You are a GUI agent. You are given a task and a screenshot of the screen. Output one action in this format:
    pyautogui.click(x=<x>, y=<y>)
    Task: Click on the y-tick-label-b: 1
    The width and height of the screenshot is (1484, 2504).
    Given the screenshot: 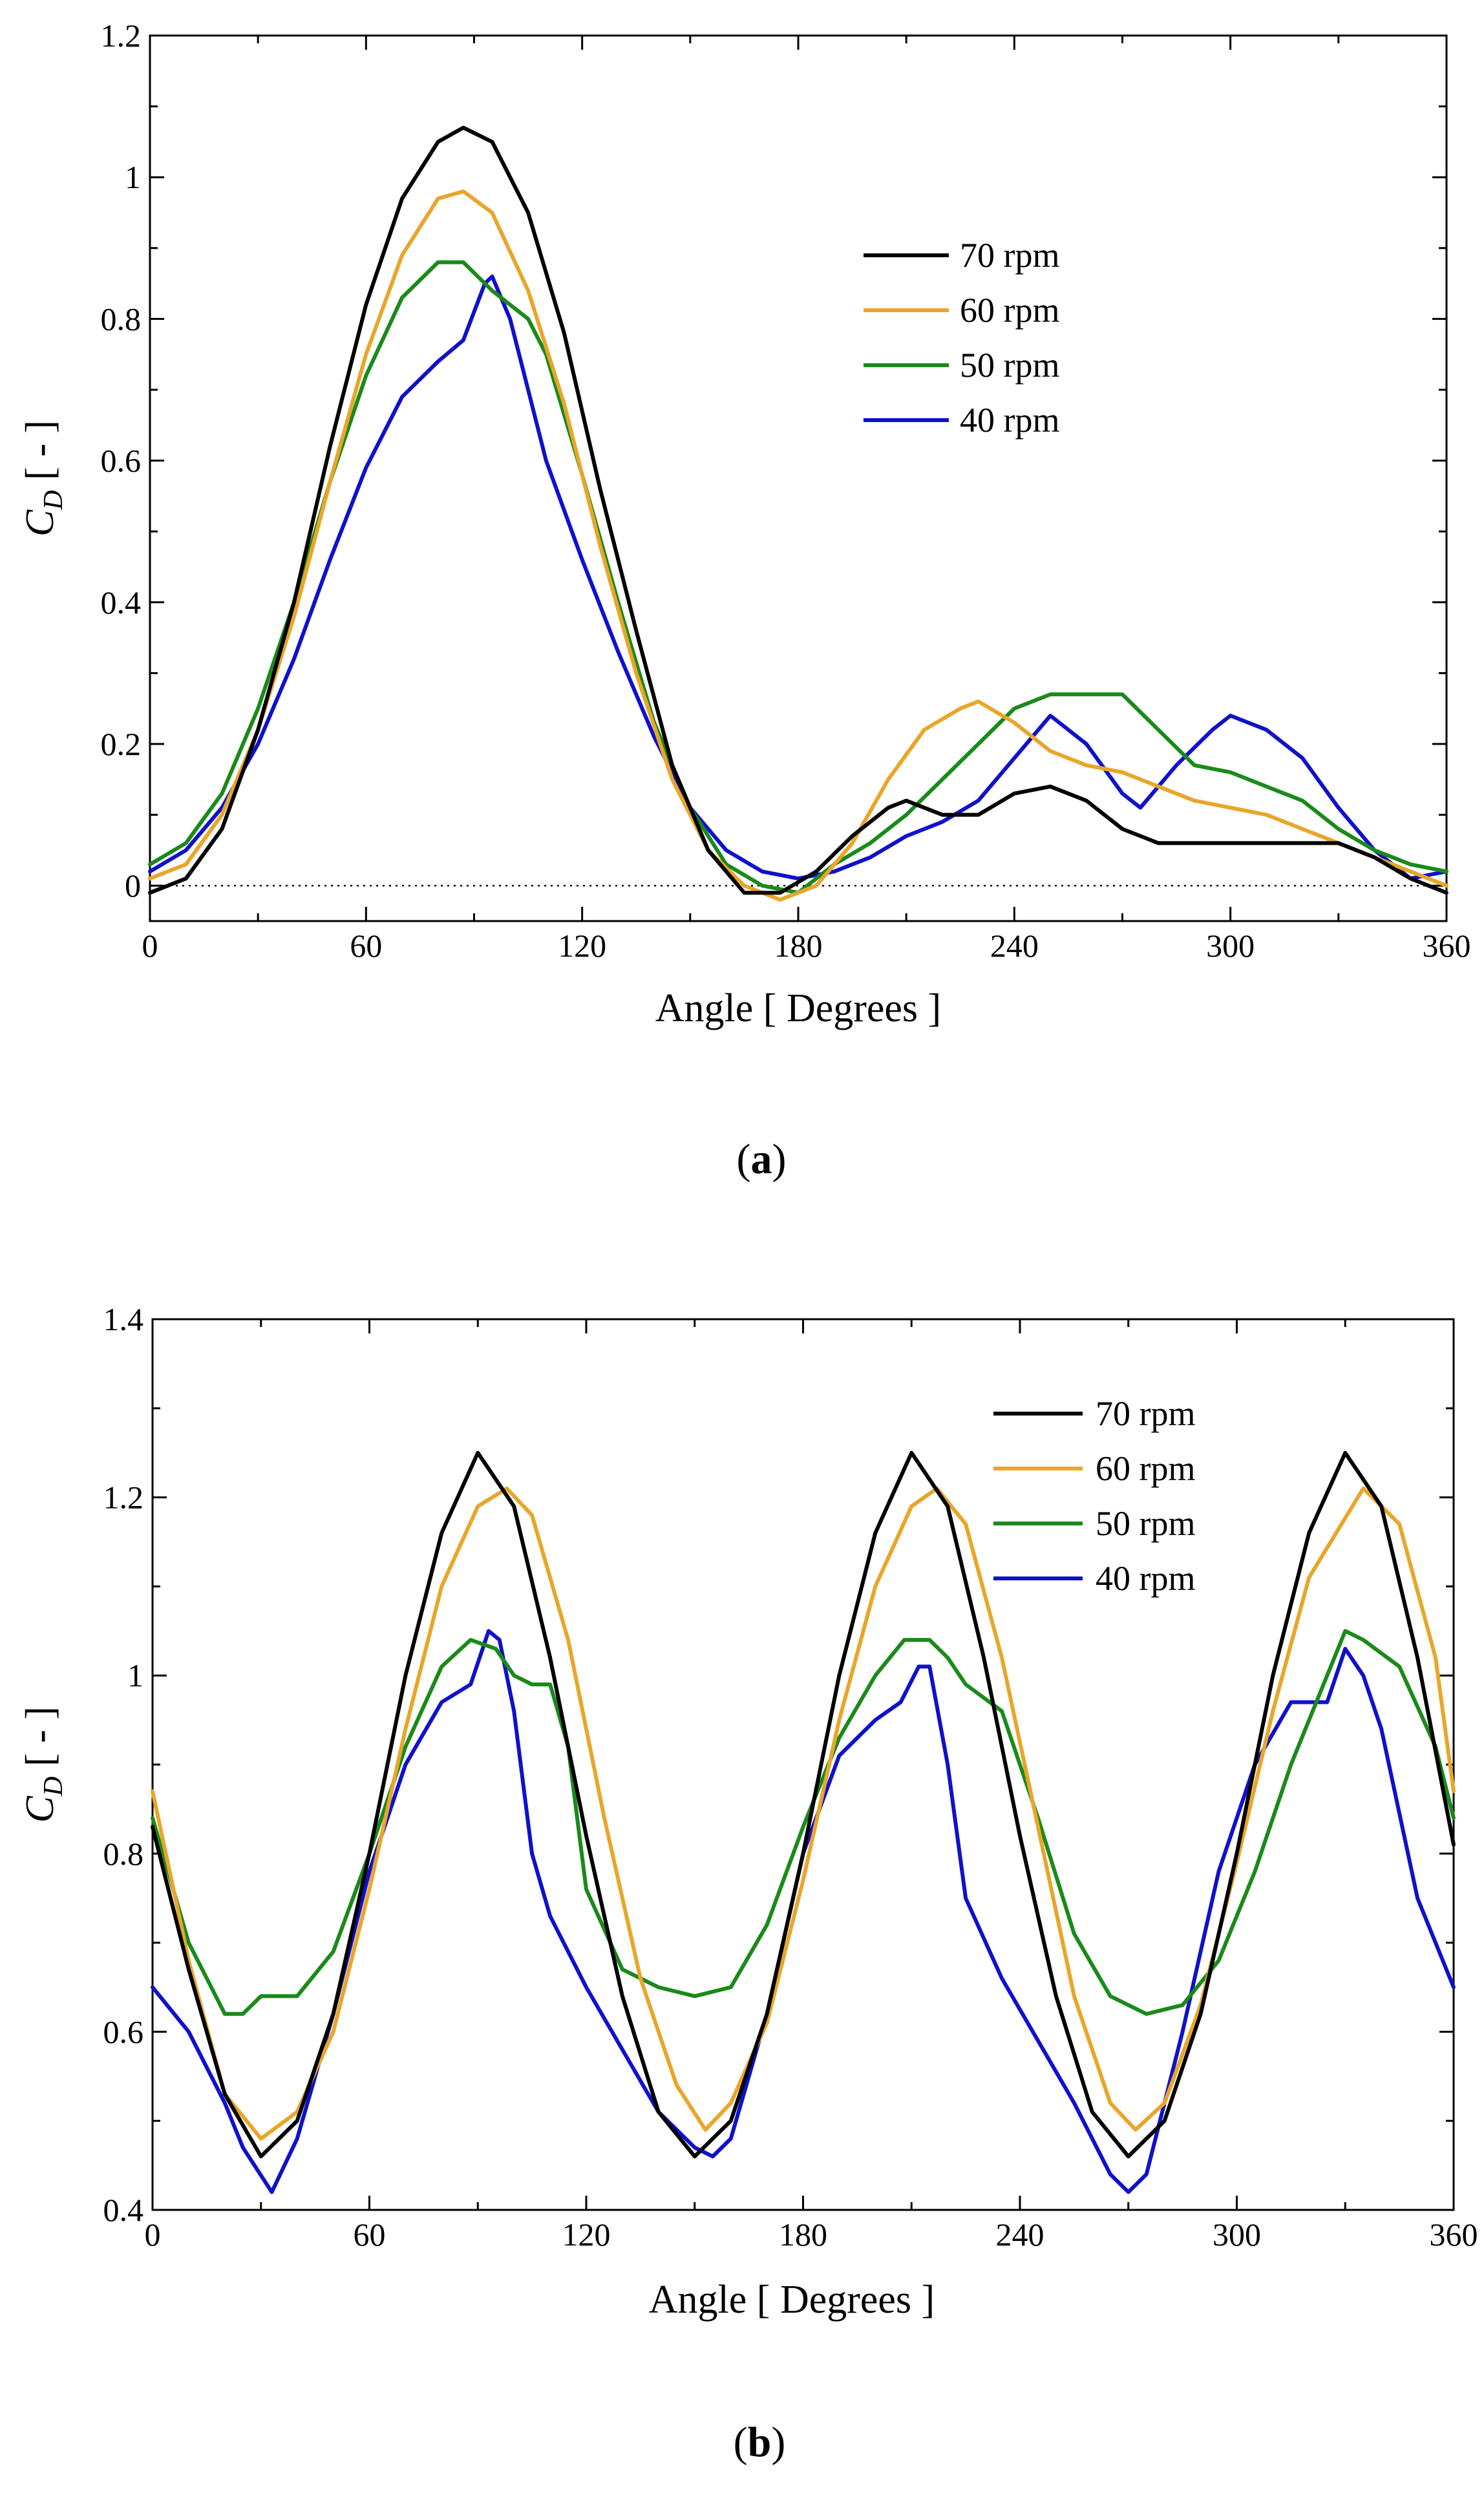 What is the action you would take?
    pyautogui.click(x=135, y=1675)
    